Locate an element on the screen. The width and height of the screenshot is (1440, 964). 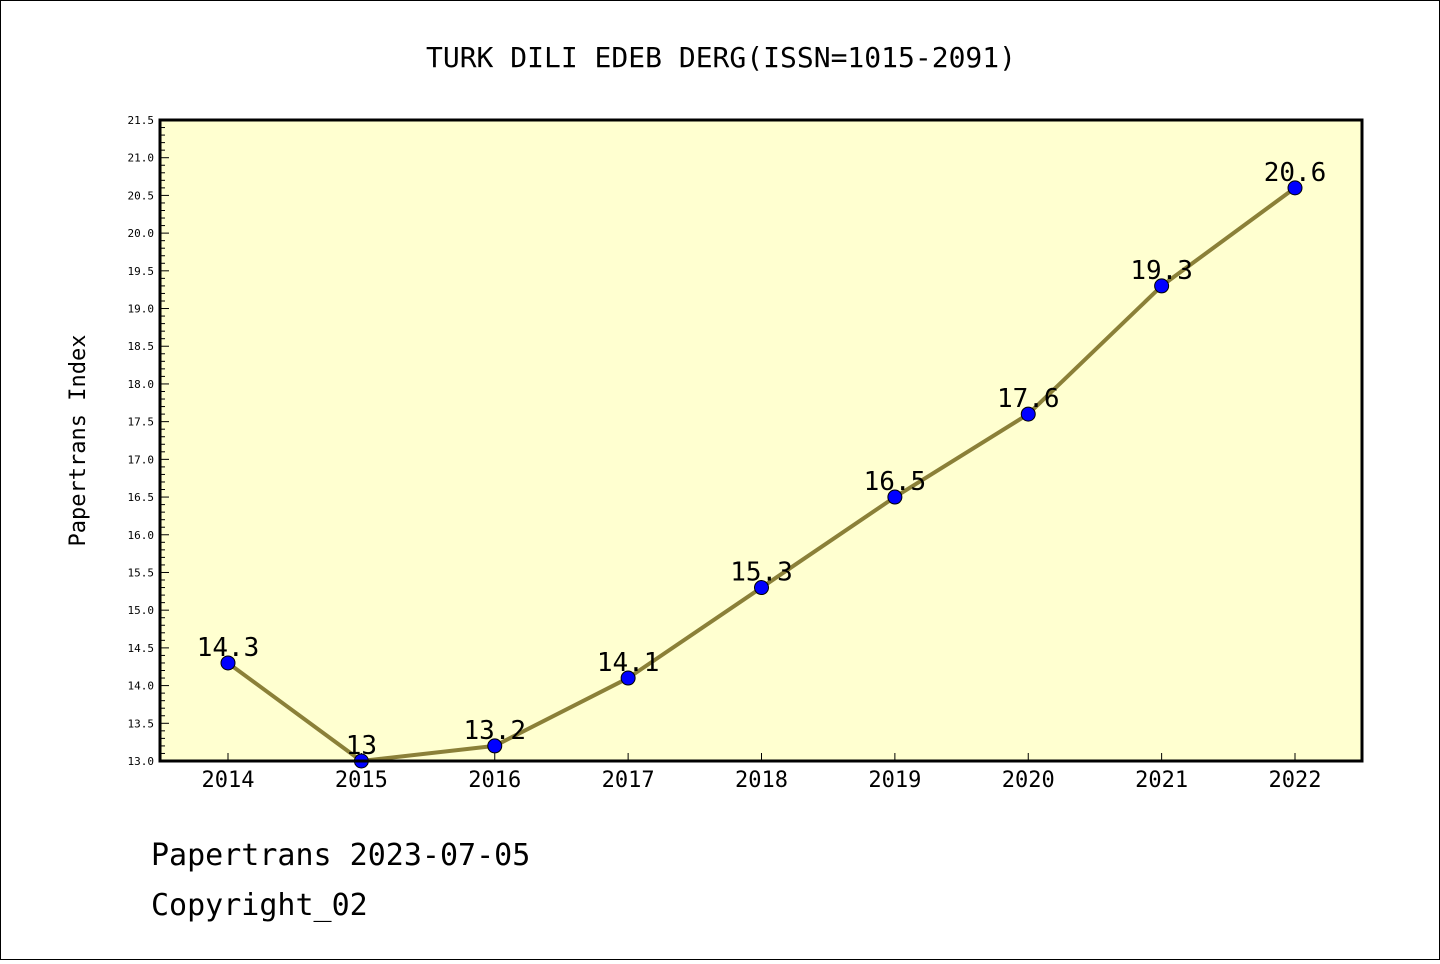
y-tick-label: 18.5 is located at coordinates (141, 346).